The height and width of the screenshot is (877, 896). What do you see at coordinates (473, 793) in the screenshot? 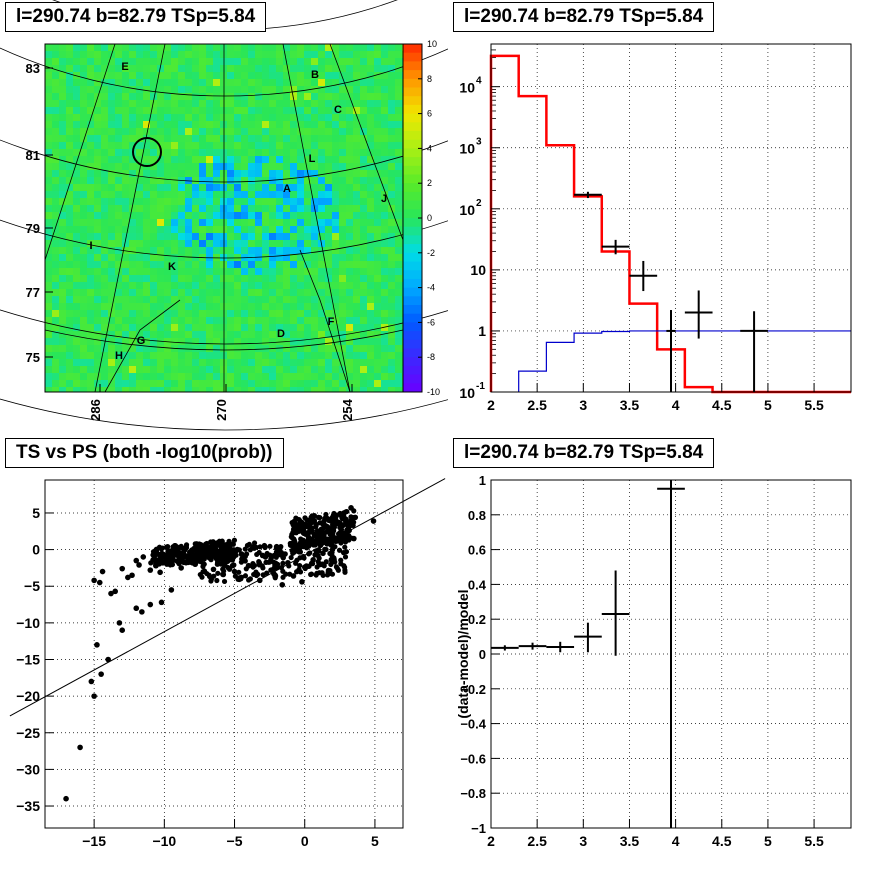
I see `y-tick-label: −0.8` at bounding box center [473, 793].